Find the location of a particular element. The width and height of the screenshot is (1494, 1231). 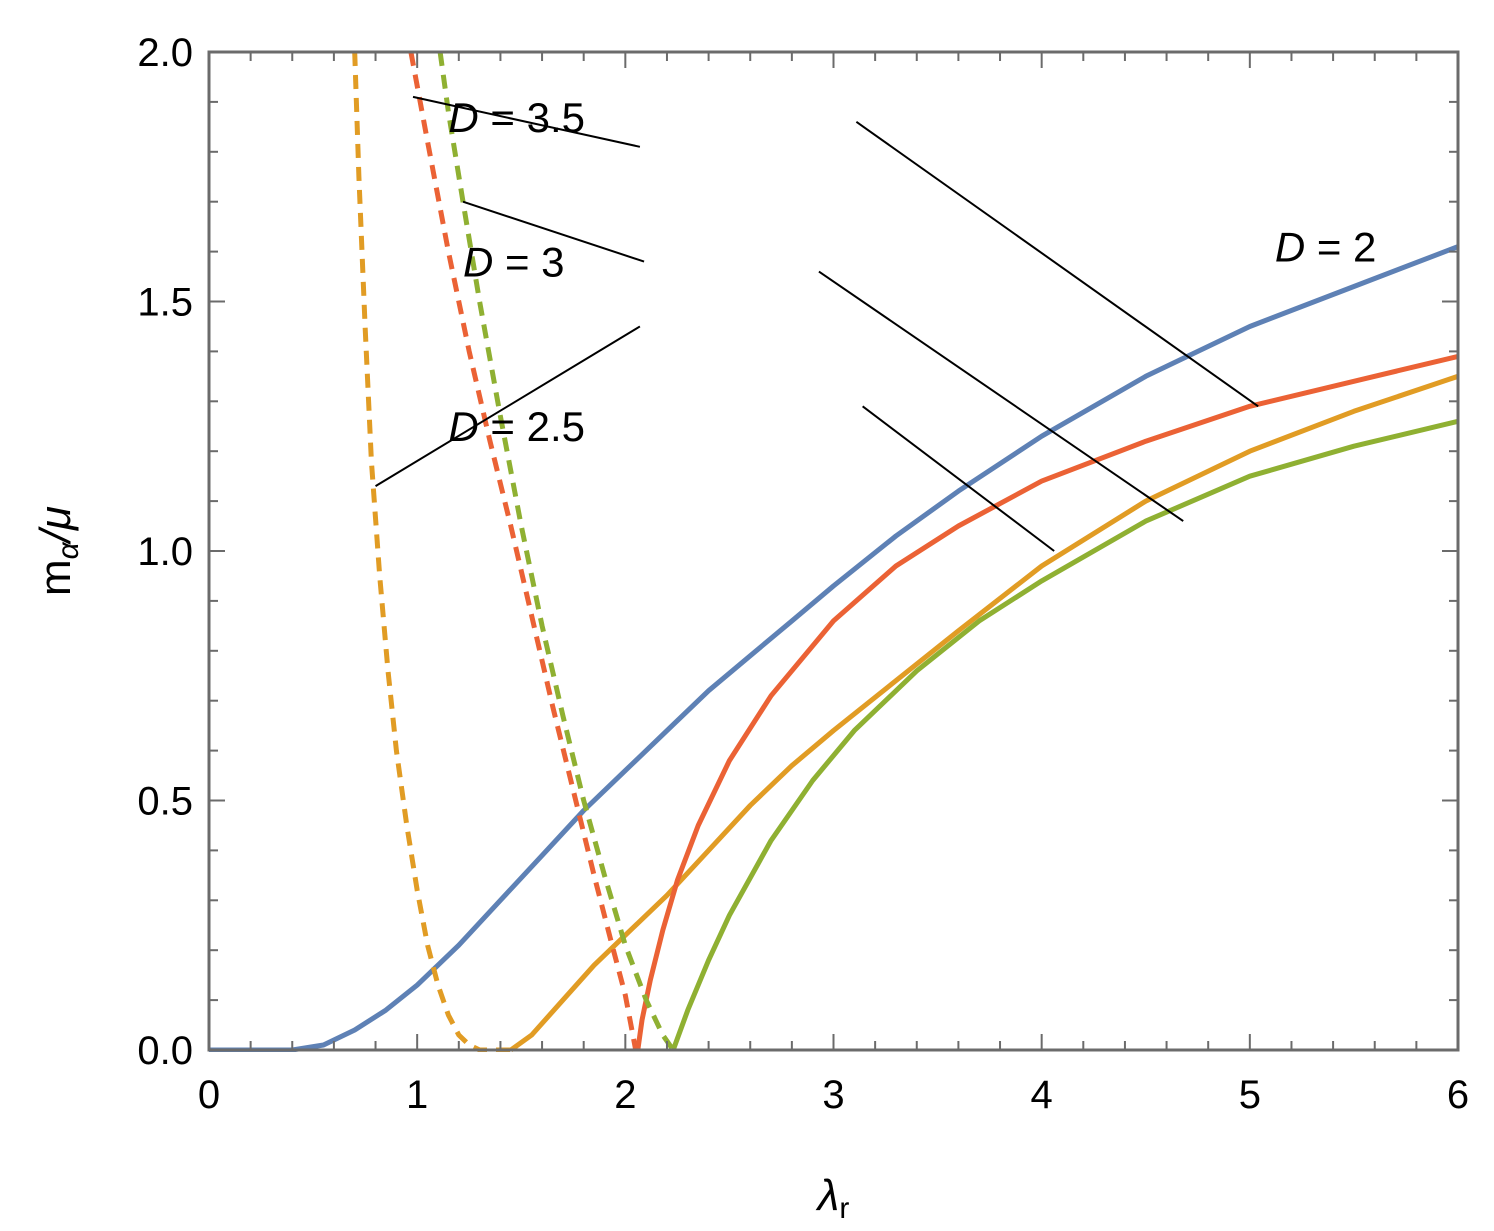

annotation-leader-2-line is located at coordinates (508, 406).